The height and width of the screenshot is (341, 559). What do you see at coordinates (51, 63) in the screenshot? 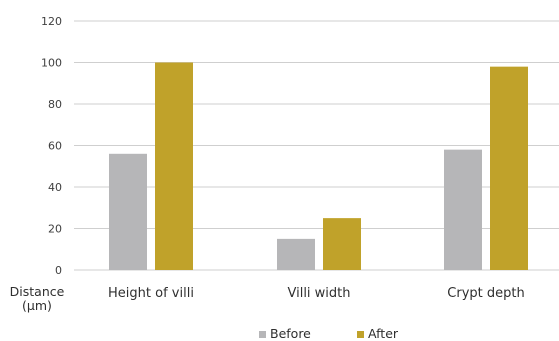
I see `y-tick-label: 100` at bounding box center [51, 63].